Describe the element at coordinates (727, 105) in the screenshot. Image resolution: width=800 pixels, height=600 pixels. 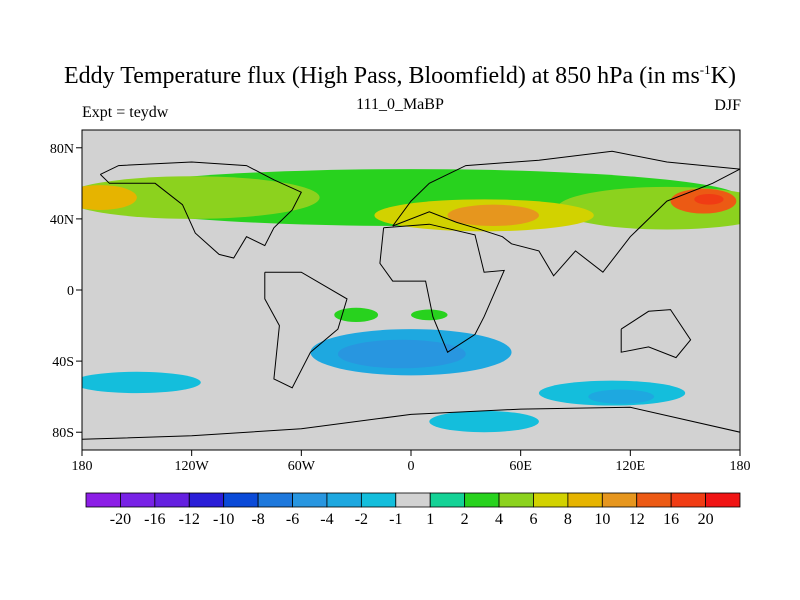
I see `season-label: DJF` at that location.